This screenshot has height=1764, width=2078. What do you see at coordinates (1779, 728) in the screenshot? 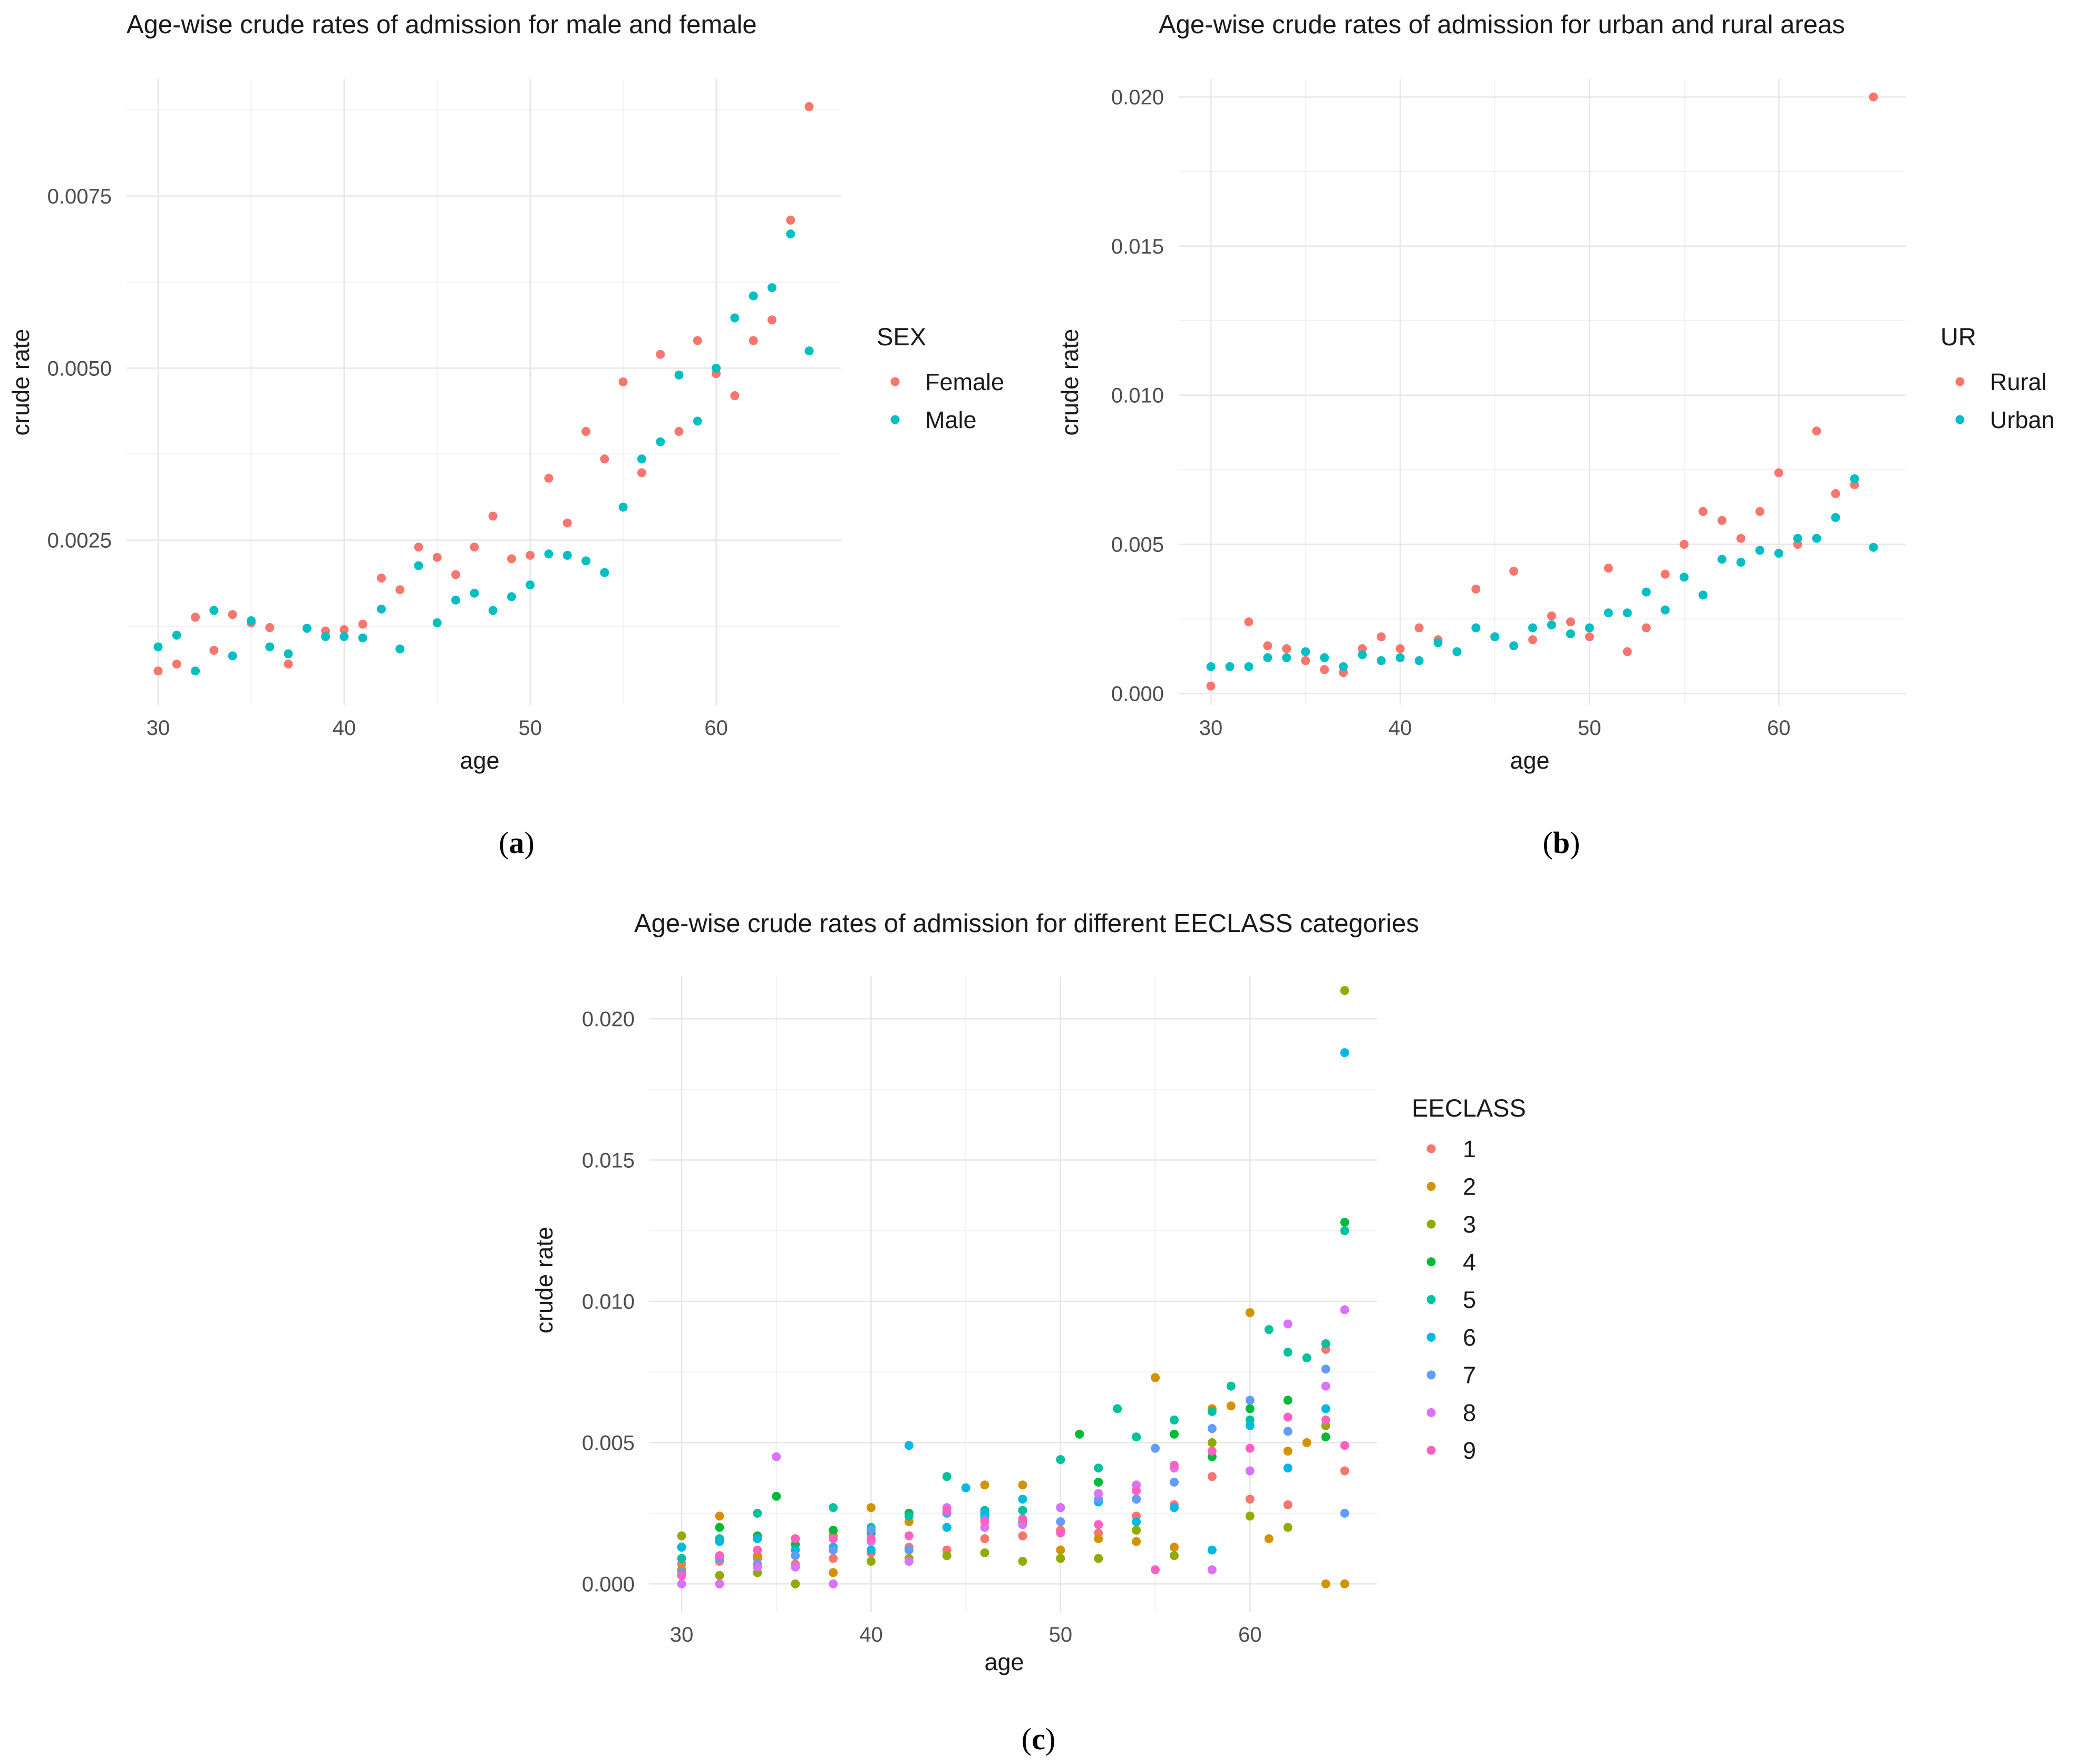
I see `chart-b-x-tick-label: 60` at bounding box center [1779, 728].